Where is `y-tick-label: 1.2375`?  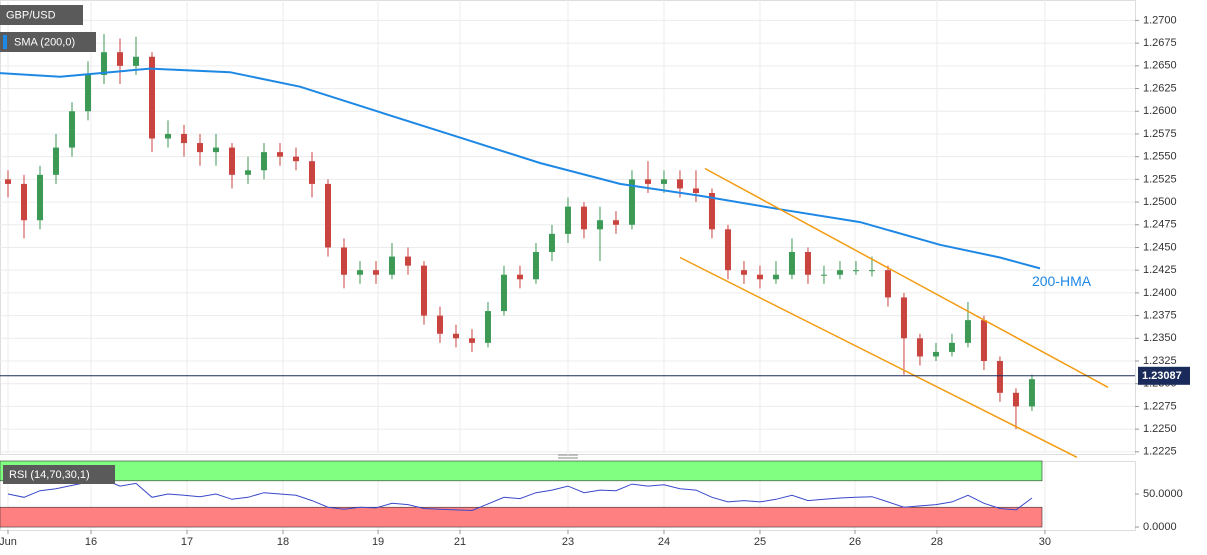 y-tick-label: 1.2375 is located at coordinates (1160, 316).